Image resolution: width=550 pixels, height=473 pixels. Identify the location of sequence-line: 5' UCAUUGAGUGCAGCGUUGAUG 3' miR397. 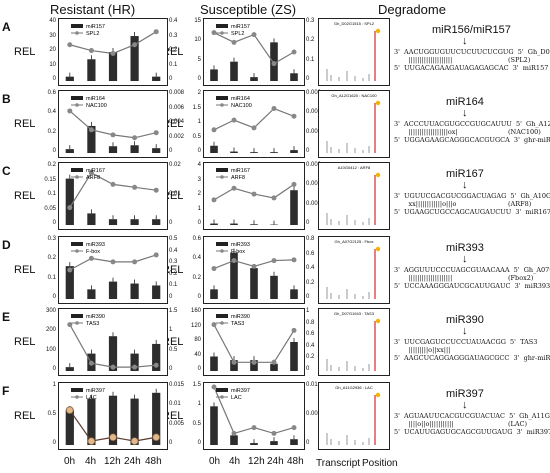
(472, 432).